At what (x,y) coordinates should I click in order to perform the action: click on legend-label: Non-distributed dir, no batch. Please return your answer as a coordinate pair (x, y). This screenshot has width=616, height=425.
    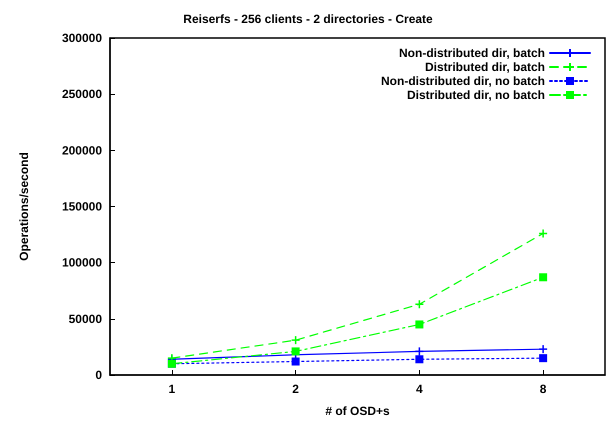
    Looking at the image, I should click on (463, 81).